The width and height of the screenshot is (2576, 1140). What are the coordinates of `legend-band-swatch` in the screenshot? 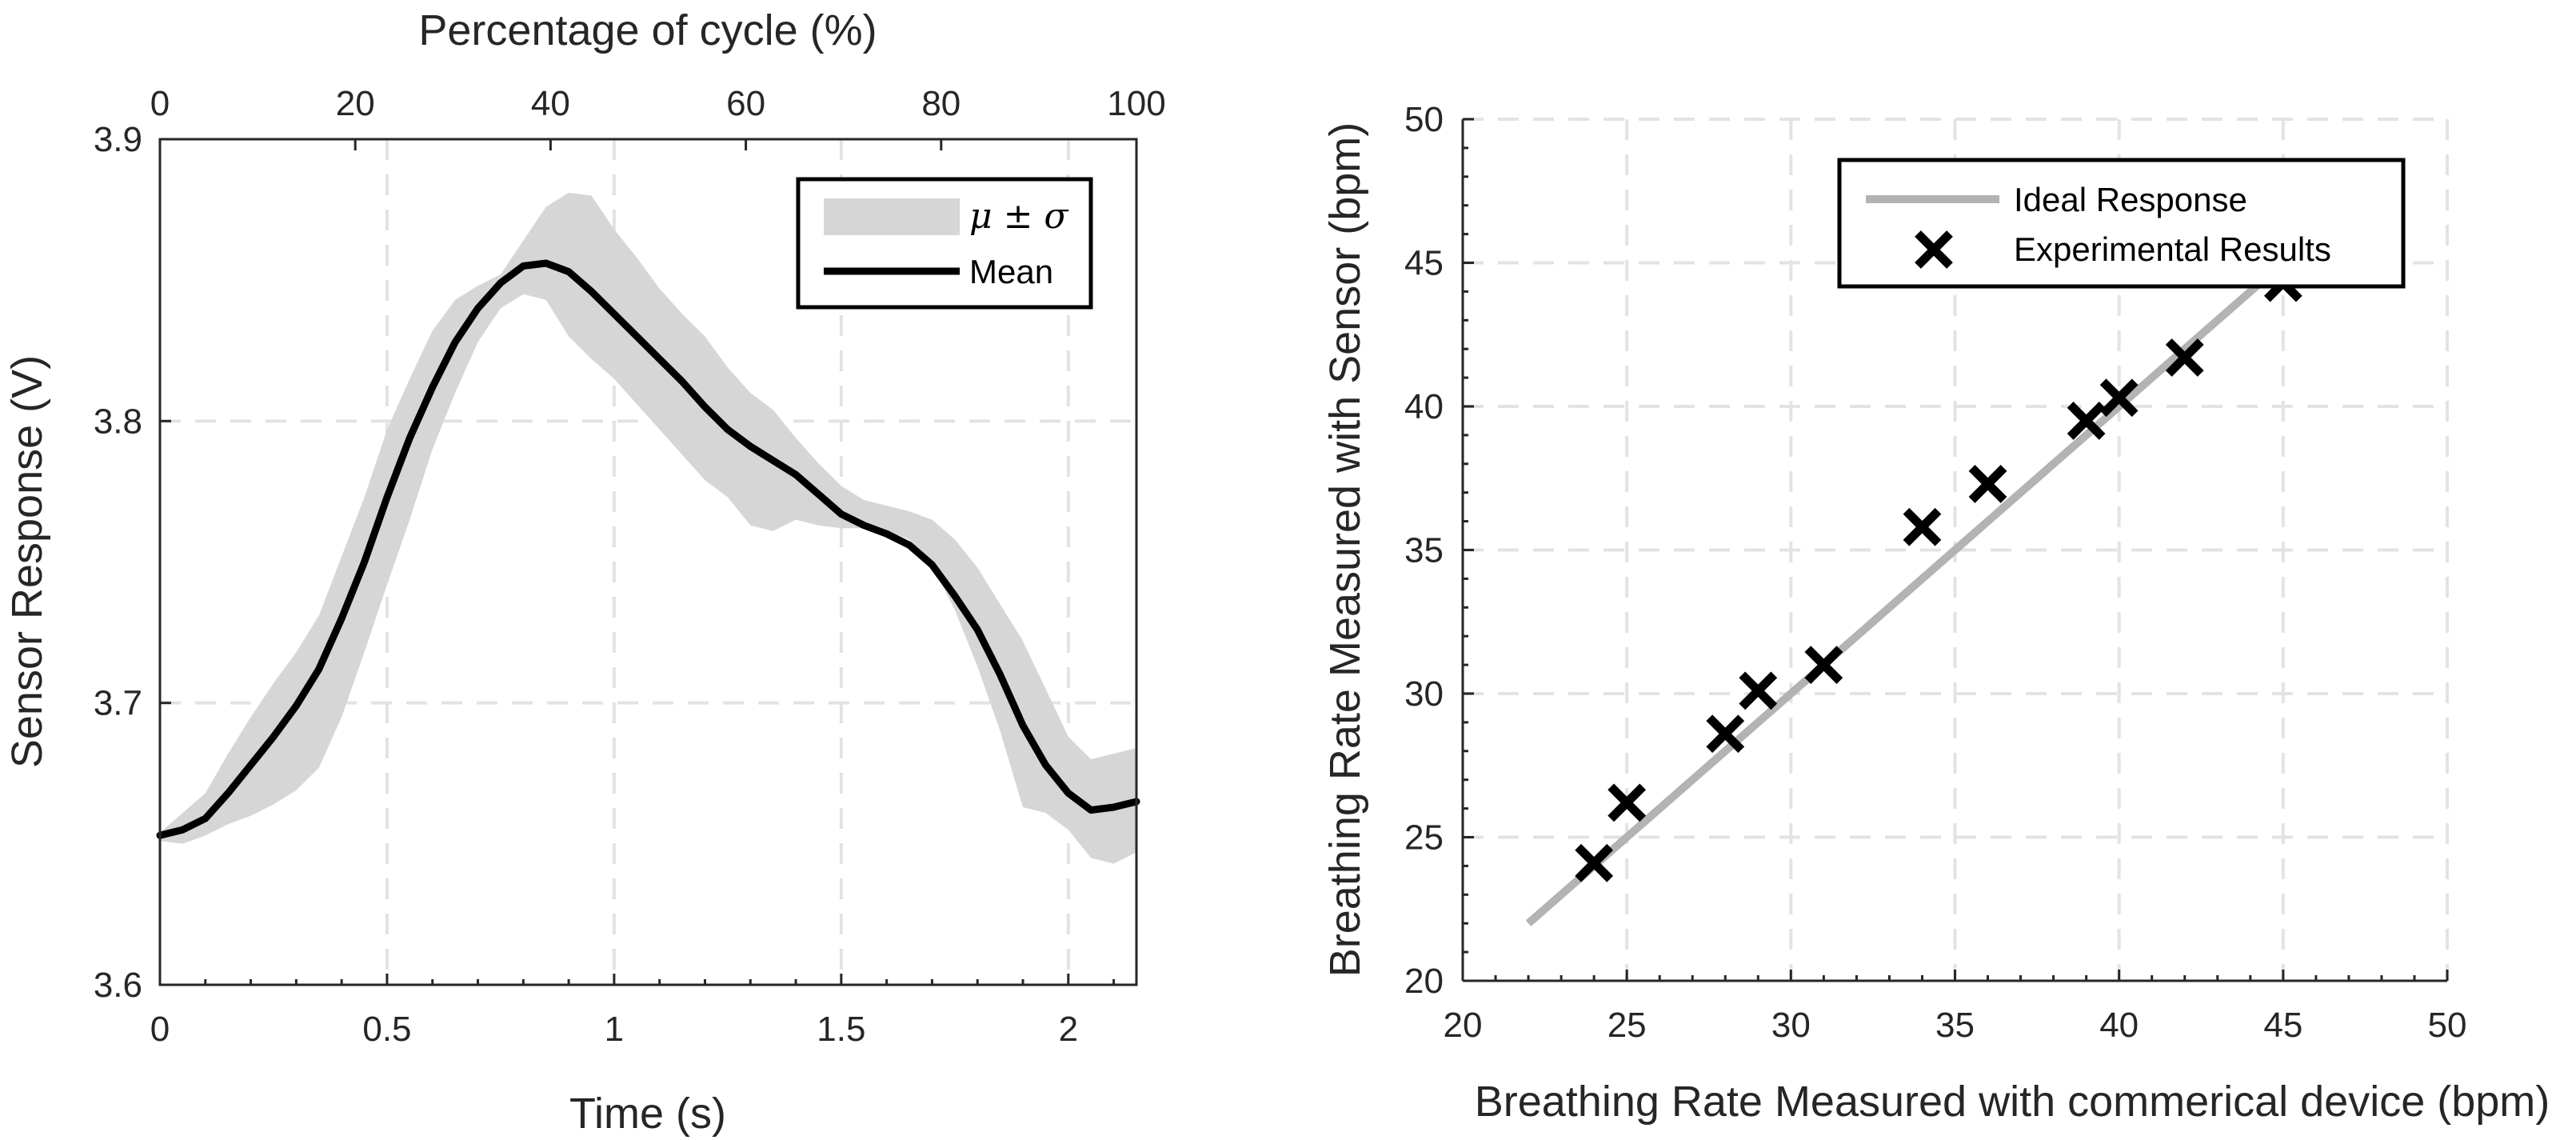 It's located at (892, 216).